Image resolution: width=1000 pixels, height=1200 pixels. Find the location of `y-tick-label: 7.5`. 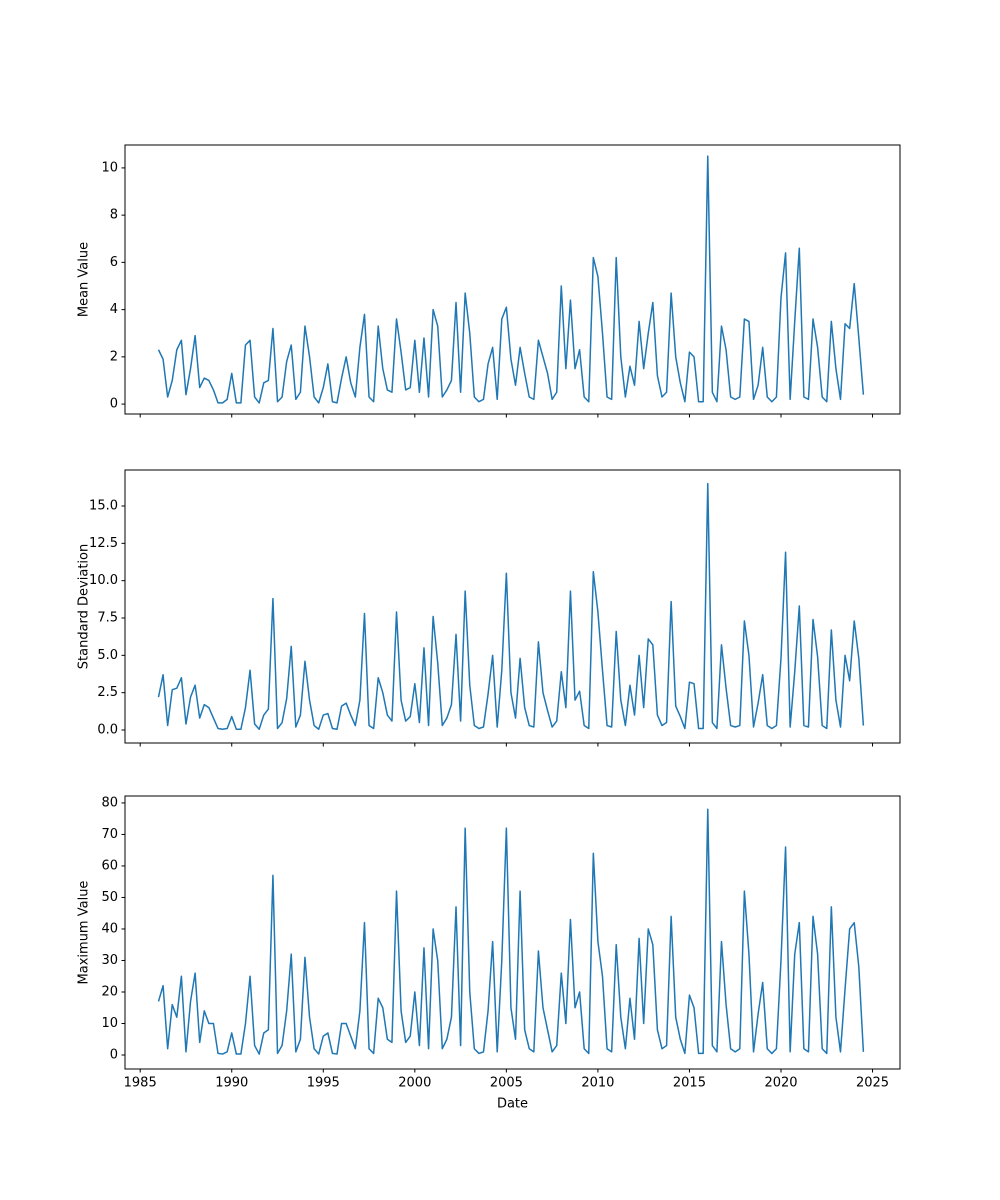

y-tick-label: 7.5 is located at coordinates (107, 617).